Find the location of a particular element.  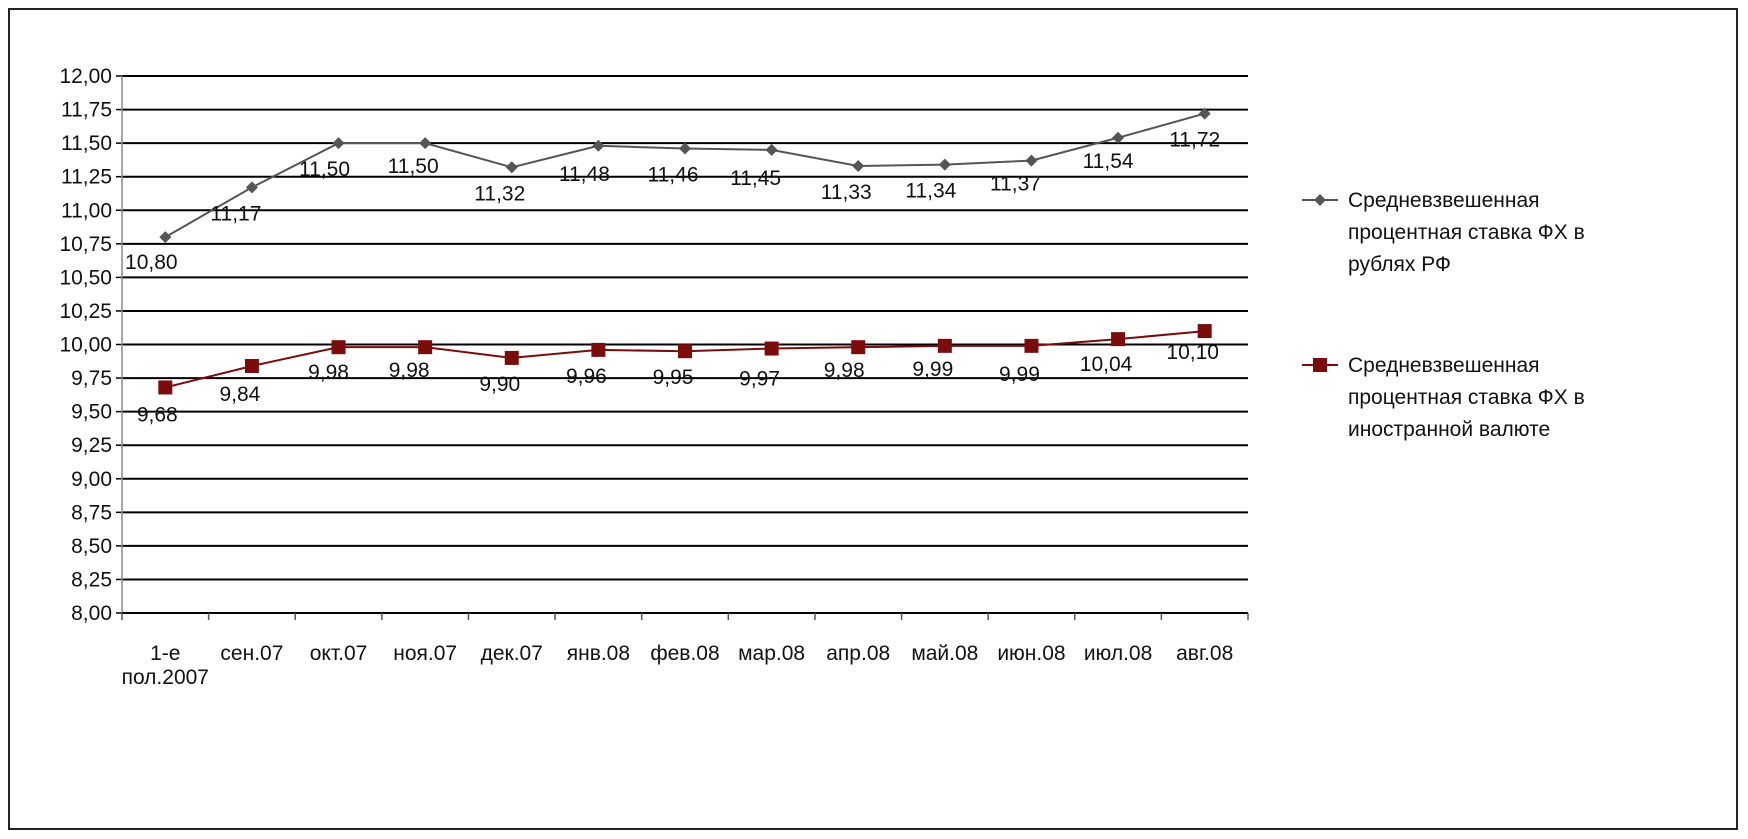

data-label: 11,72 is located at coordinates (1194, 140).